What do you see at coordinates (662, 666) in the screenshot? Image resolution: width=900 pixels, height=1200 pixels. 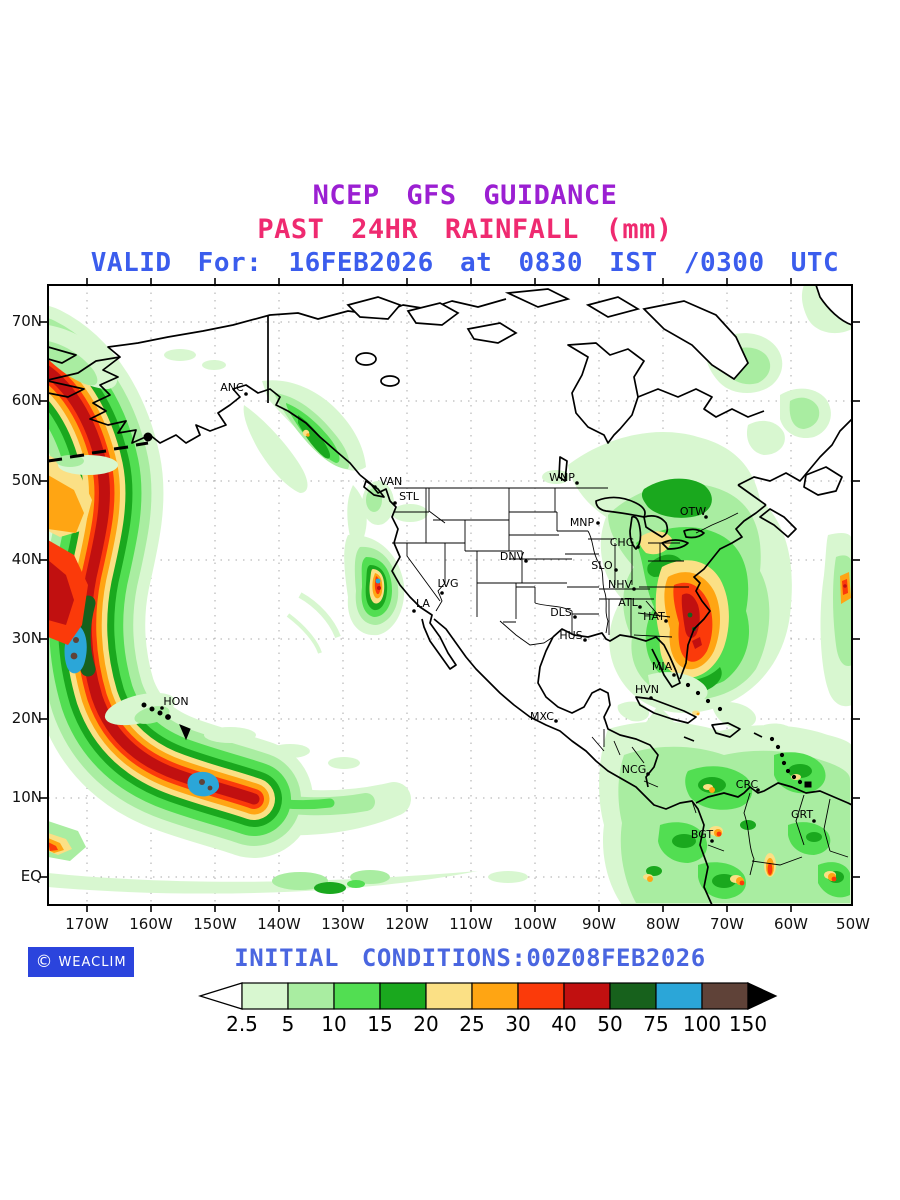 I see `city-label: MIA` at bounding box center [662, 666].